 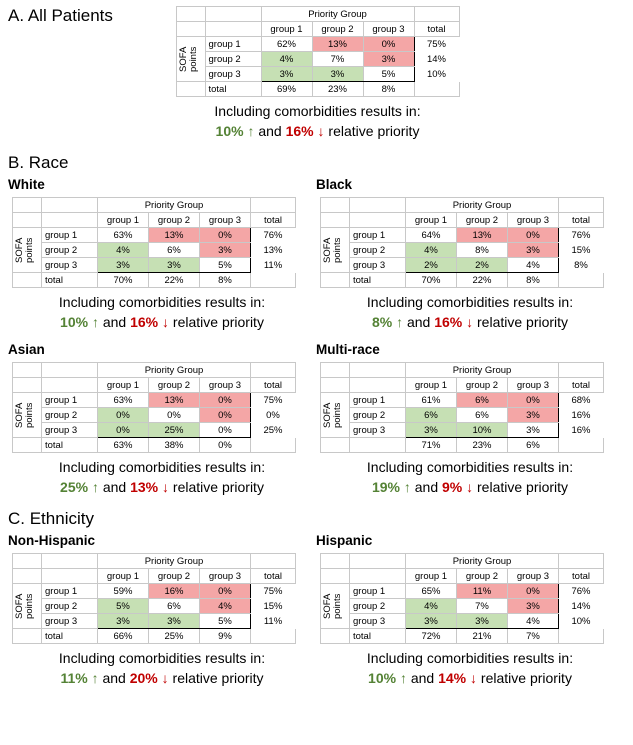 I want to click on group-row: group 2 5% 6% 4% 15%, so click(x=154, y=606).